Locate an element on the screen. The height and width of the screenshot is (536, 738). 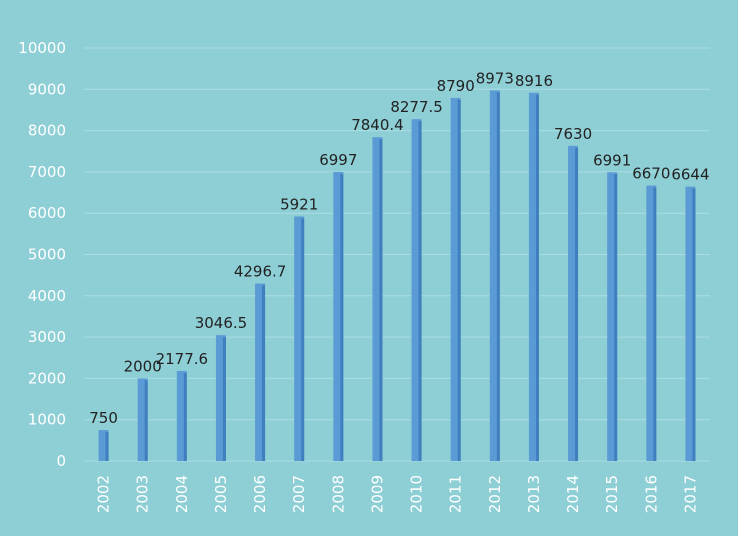
data-label: 6997 is located at coordinates (338, 160).